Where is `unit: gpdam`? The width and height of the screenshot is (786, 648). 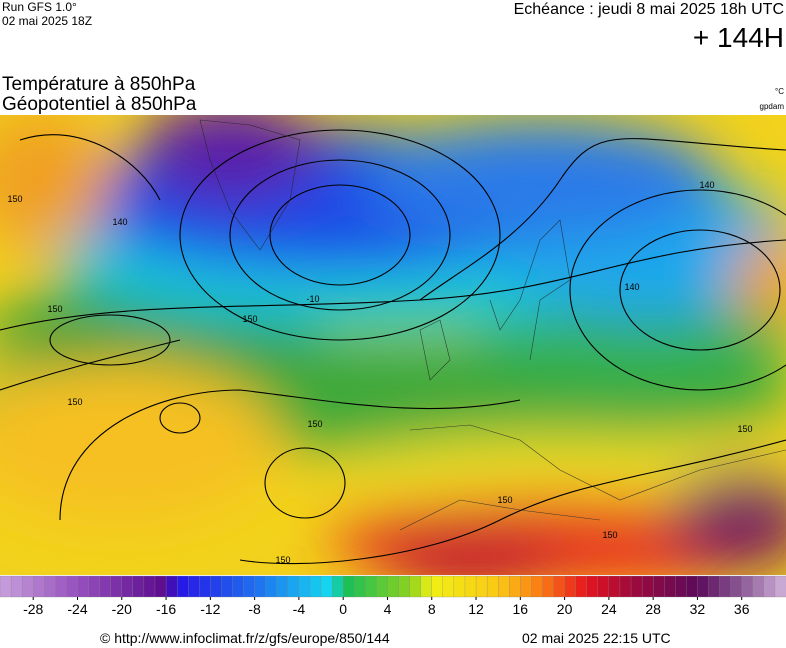 unit: gpdam is located at coordinates (772, 106).